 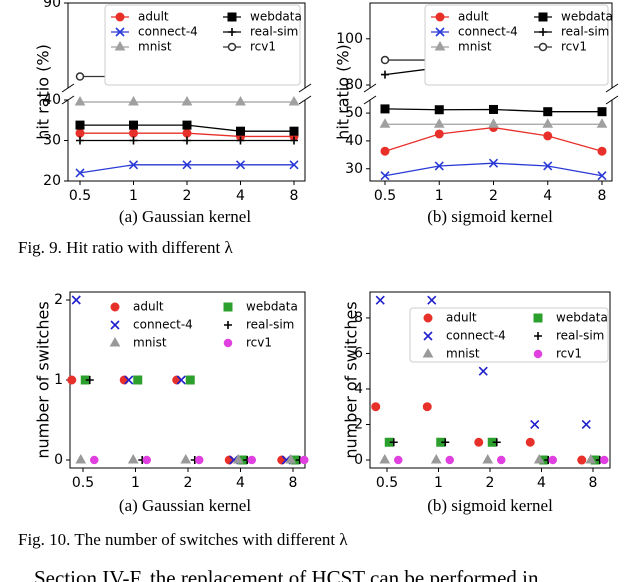 I want to click on y-tick-label: 2, so click(x=58, y=300).